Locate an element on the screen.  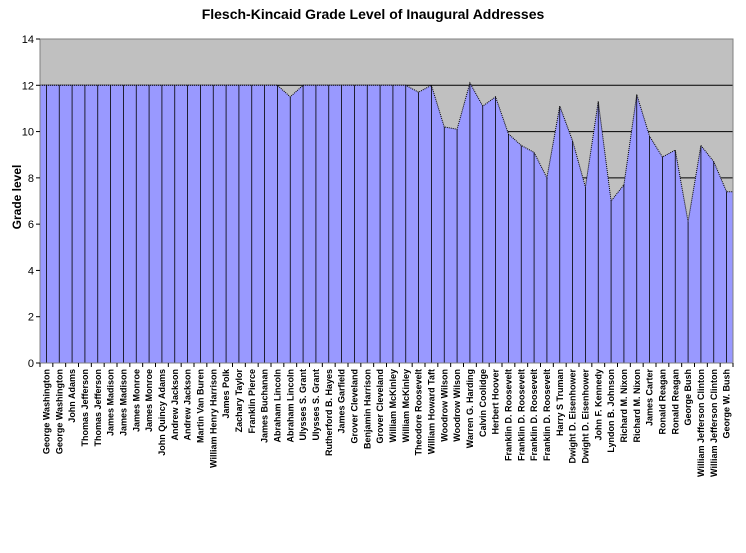
x-tick-label: William Howard Taft is located at coordinates (431, 411).